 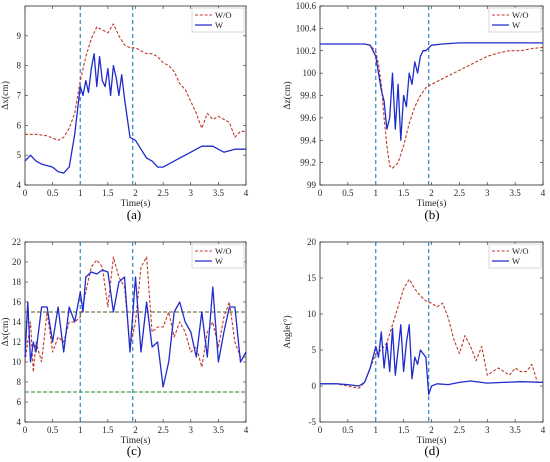 What do you see at coordinates (314, 386) in the screenshot?
I see `y-tick-label: 0` at bounding box center [314, 386].